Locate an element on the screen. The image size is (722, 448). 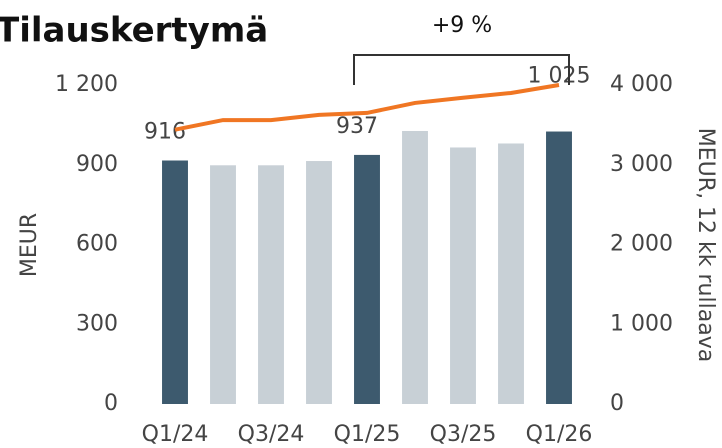
y2-tick-label: 1 000 is located at coordinates (641, 323).